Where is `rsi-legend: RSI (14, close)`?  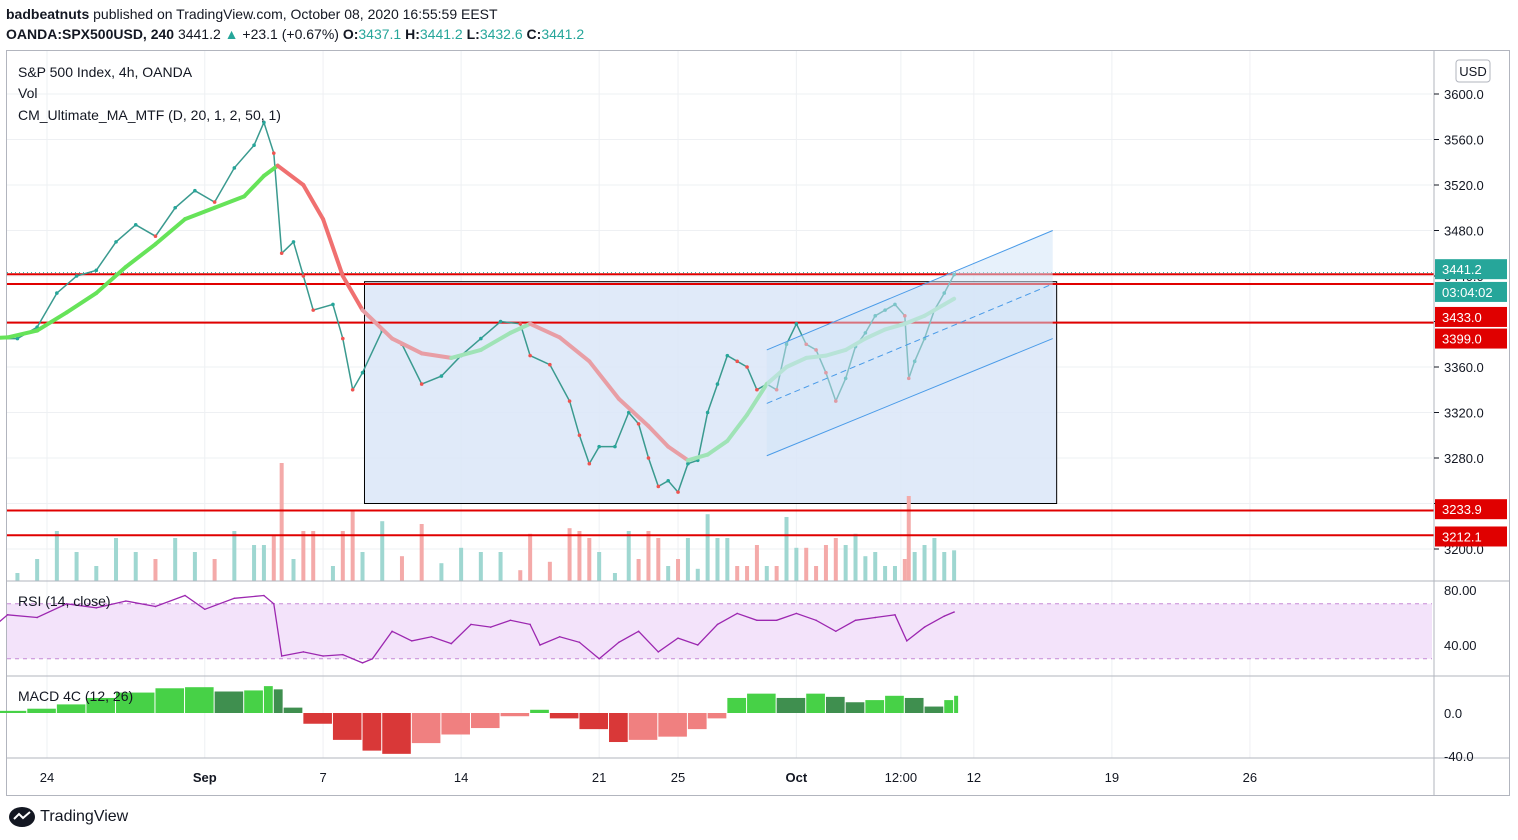 rsi-legend: RSI (14, close) is located at coordinates (64, 601).